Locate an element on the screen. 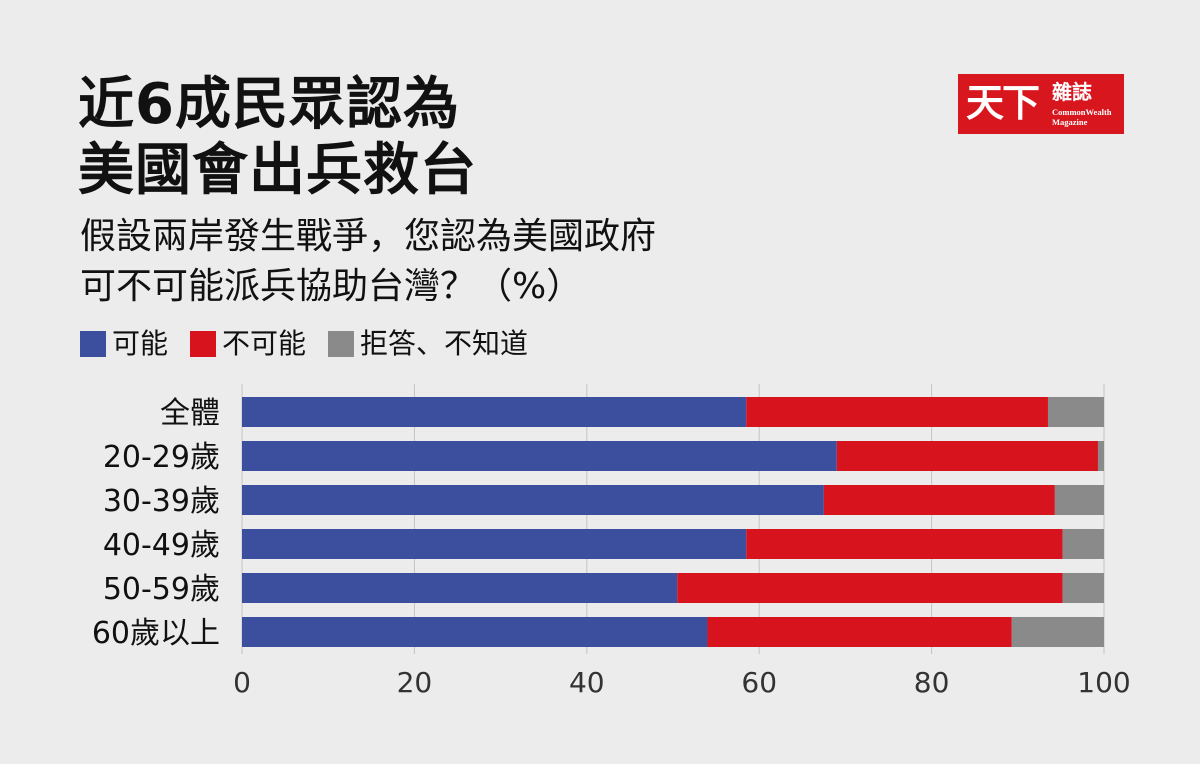 The image size is (1200, 764). chart-subtitle-line2: 可不可能派兵協助台灣？（%） is located at coordinates (331, 286).